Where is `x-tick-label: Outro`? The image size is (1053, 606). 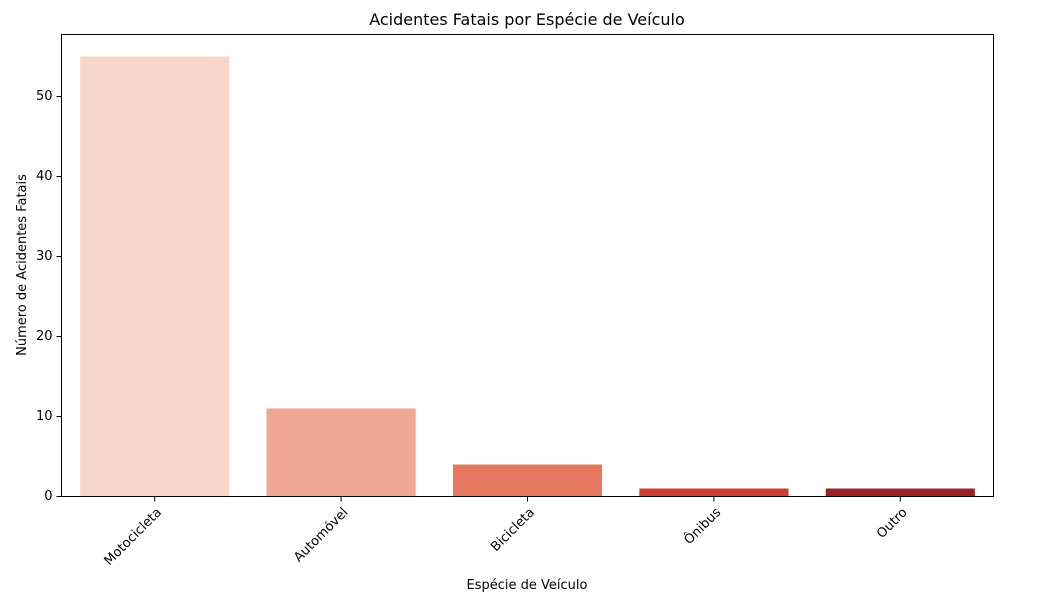 x-tick-label: Outro is located at coordinates (892, 523).